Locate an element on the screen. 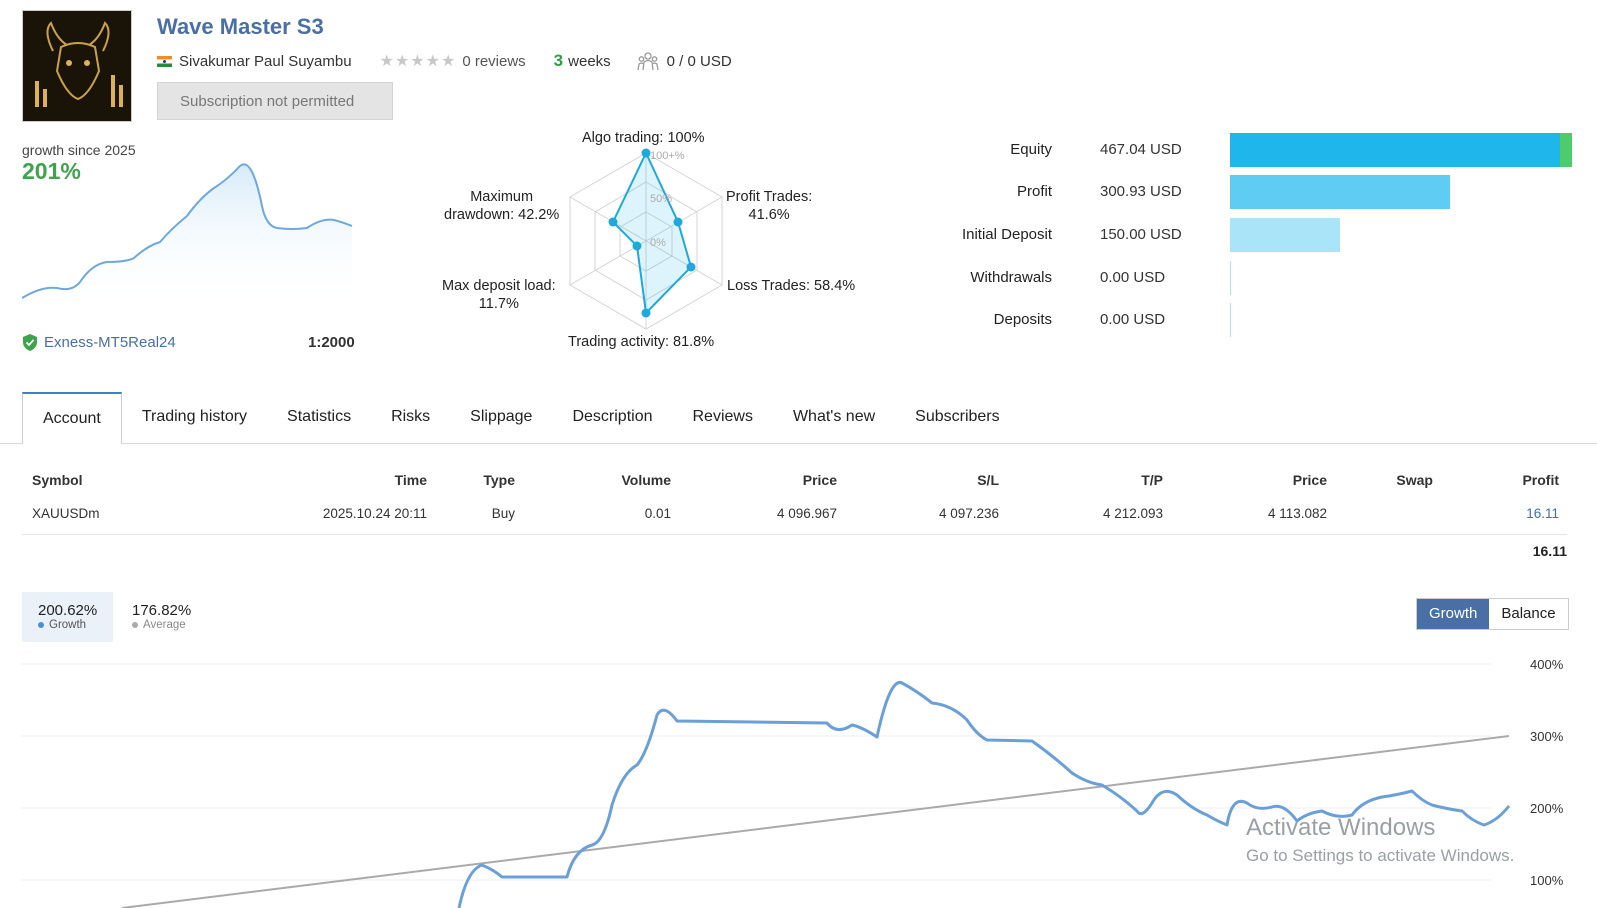 This screenshot has width=1597, height=908. profit-value: 300.93 USD is located at coordinates (1141, 191).